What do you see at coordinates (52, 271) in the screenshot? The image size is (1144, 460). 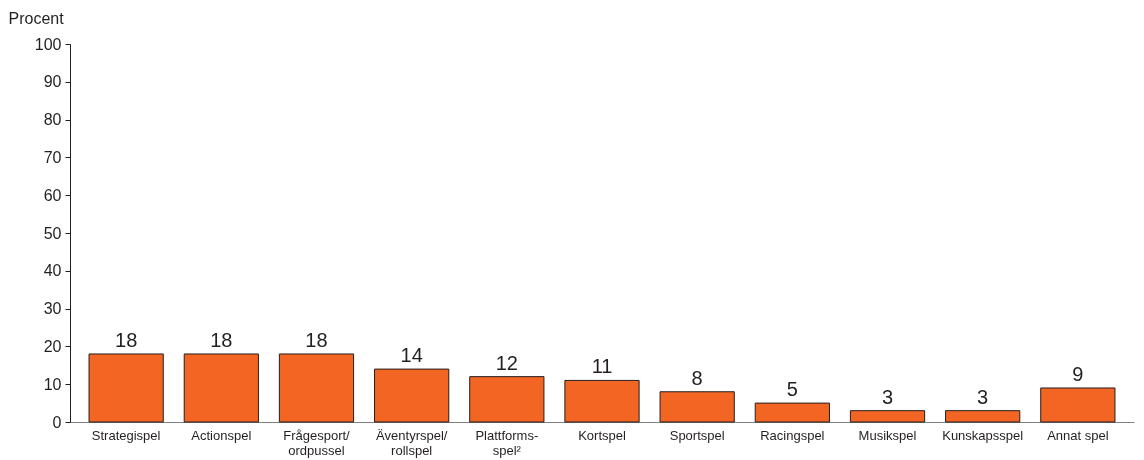 I see `y-tick-label: 40` at bounding box center [52, 271].